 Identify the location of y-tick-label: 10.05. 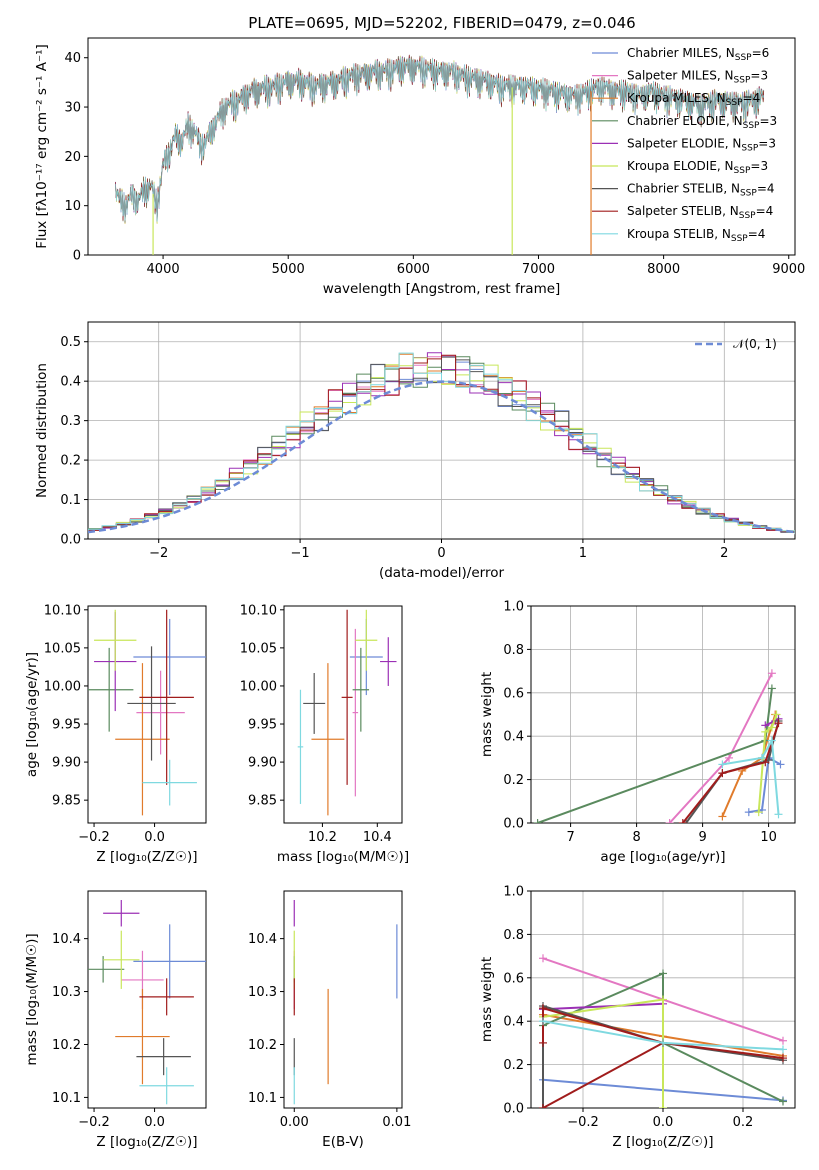
(62, 648).